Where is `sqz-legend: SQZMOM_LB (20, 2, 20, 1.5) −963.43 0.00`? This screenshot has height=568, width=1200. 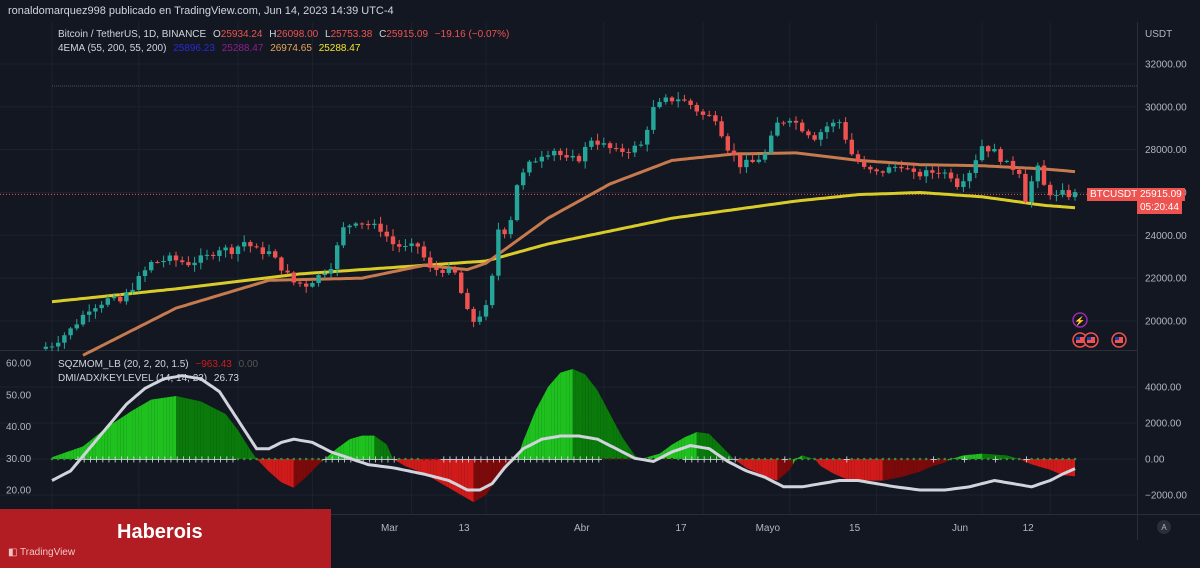 sqz-legend: SQZMOM_LB (20, 2, 20, 1.5) −963.43 0.00 is located at coordinates (160, 364).